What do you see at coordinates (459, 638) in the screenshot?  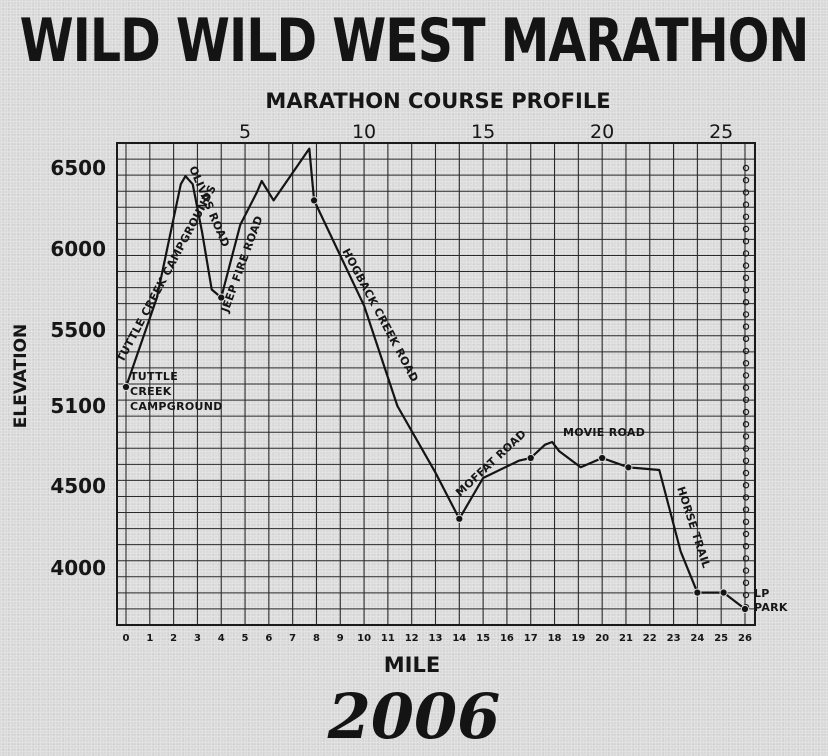 I see `x-tick-label-14: 14` at bounding box center [459, 638].